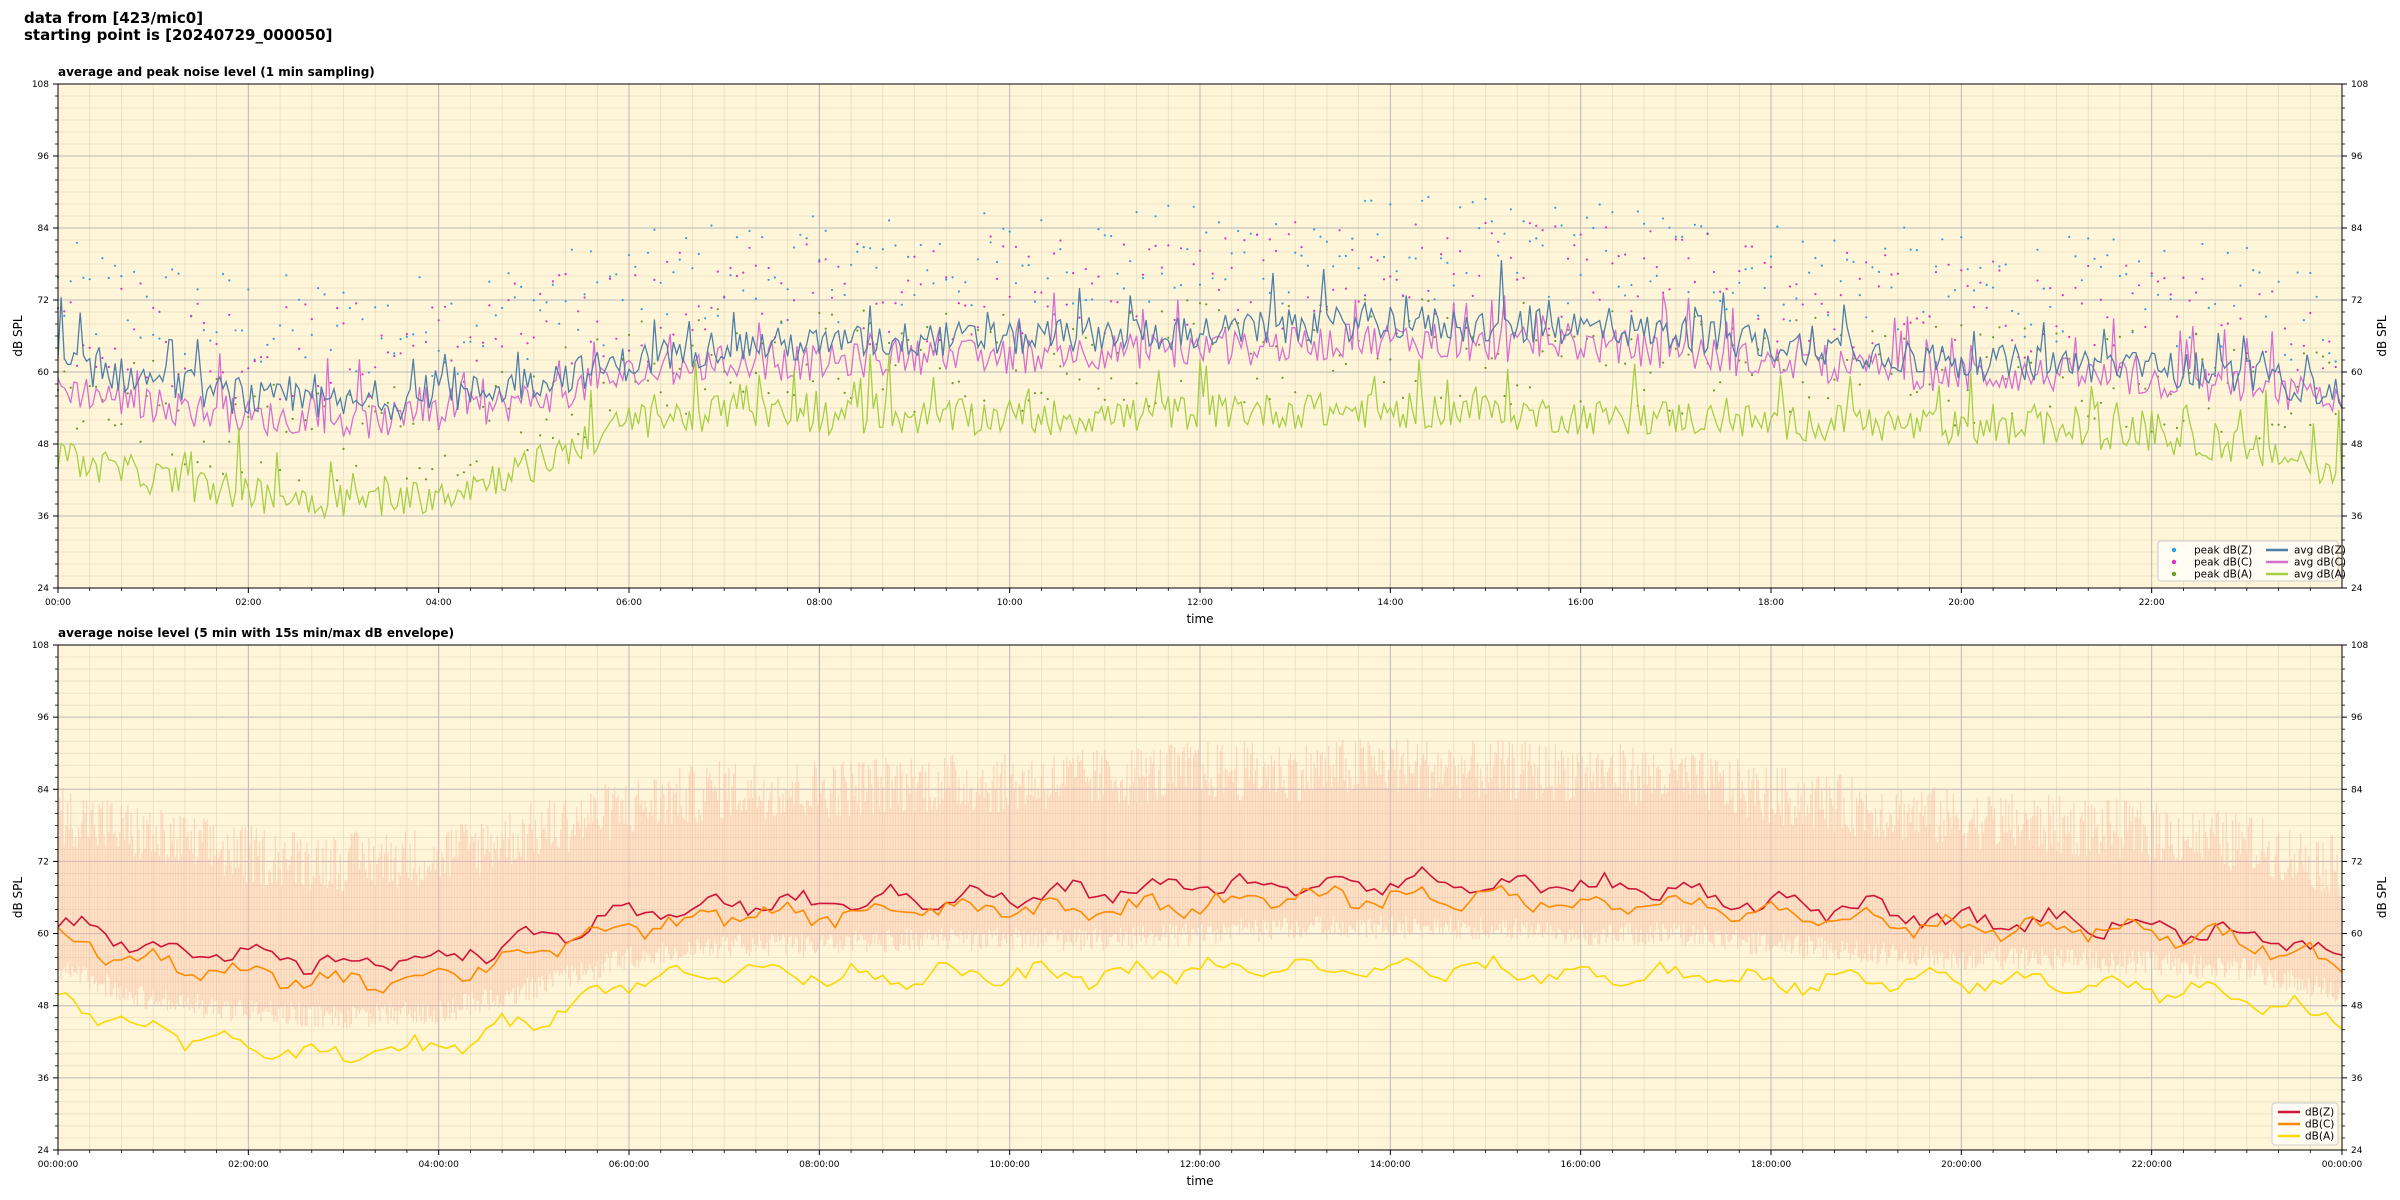 The height and width of the screenshot is (1200, 2400). What do you see at coordinates (1199, 1181) in the screenshot?
I see `x-axis-label: time` at bounding box center [1199, 1181].